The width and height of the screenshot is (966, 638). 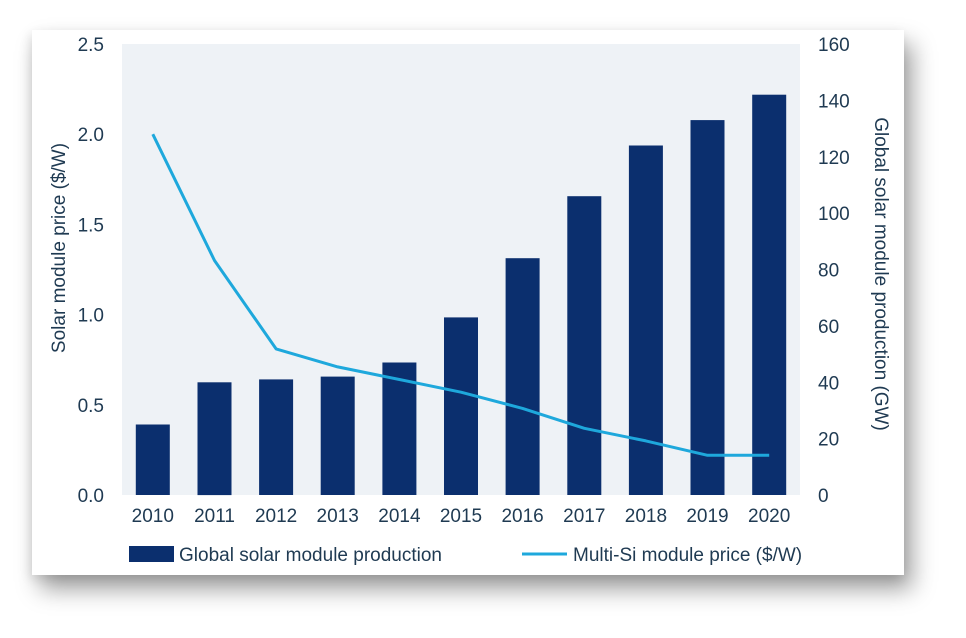 What do you see at coordinates (153, 516) in the screenshot?
I see `x-tick-label: 2010` at bounding box center [153, 516].